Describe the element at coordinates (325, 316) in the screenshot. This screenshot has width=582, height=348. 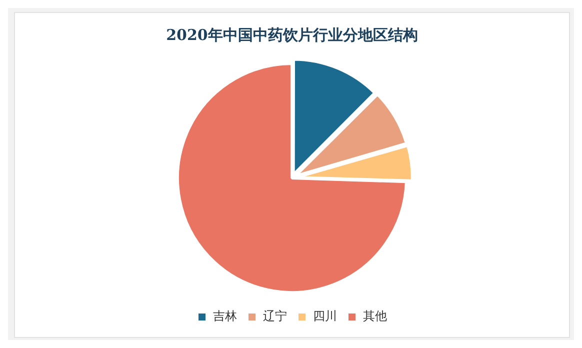
I see `legend-label: 四川` at that location.